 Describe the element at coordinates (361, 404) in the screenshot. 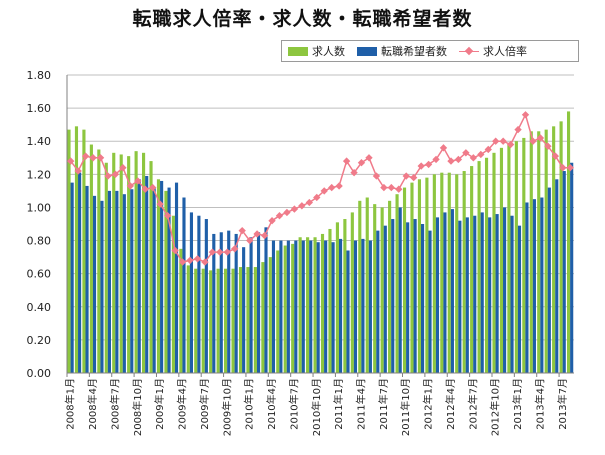

I see `x-tick-label: 2011年4月` at that location.